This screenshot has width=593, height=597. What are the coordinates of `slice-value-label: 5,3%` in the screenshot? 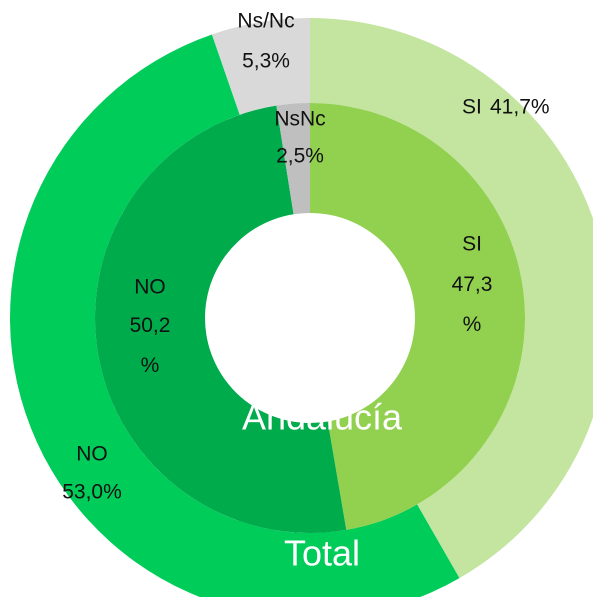 It's located at (266, 61).